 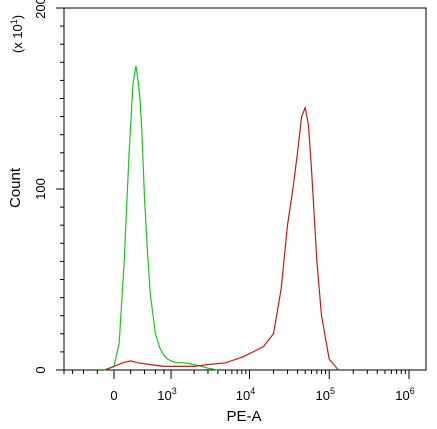 What do you see at coordinates (325, 394) in the screenshot?
I see `x-tick-label: 10⁵` at bounding box center [325, 394].